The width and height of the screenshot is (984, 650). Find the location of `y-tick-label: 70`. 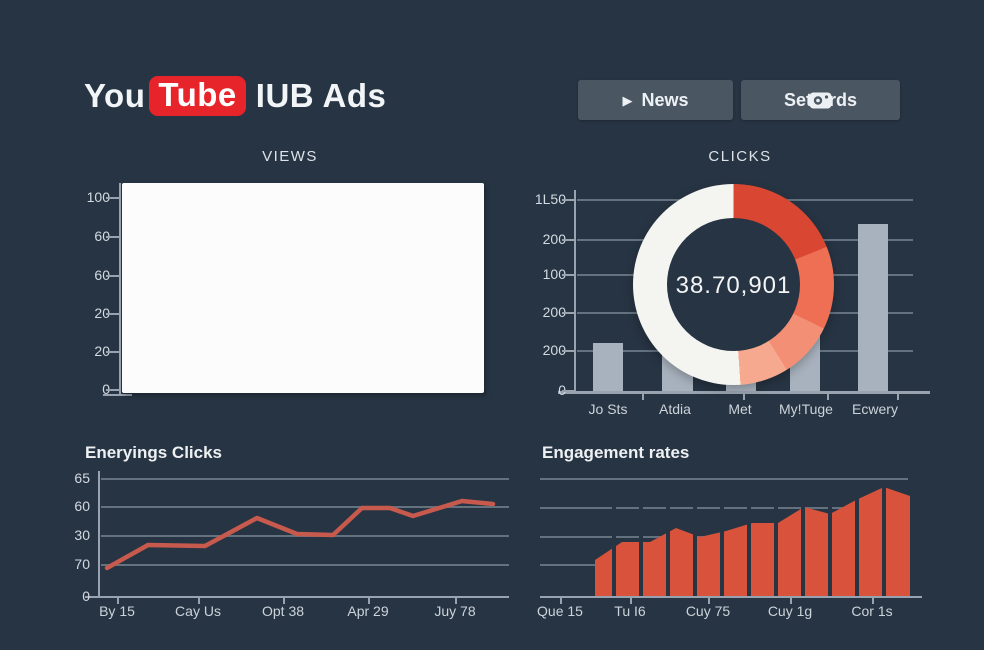

y-tick-label: 70 is located at coordinates (82, 564).